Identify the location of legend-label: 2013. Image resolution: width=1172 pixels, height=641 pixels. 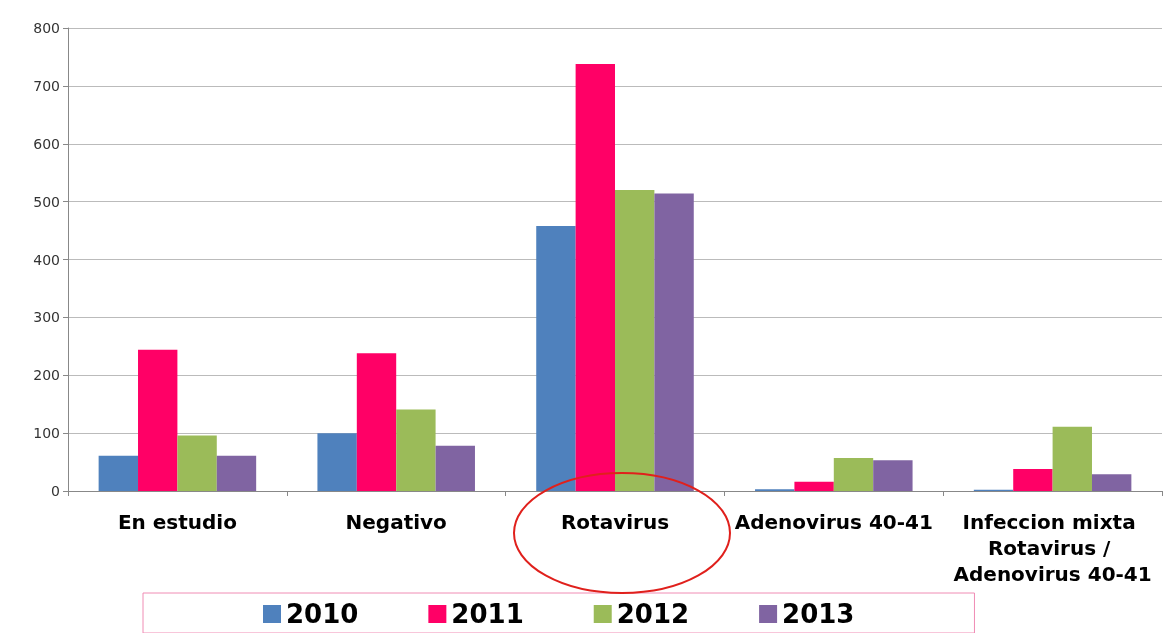
(818, 614).